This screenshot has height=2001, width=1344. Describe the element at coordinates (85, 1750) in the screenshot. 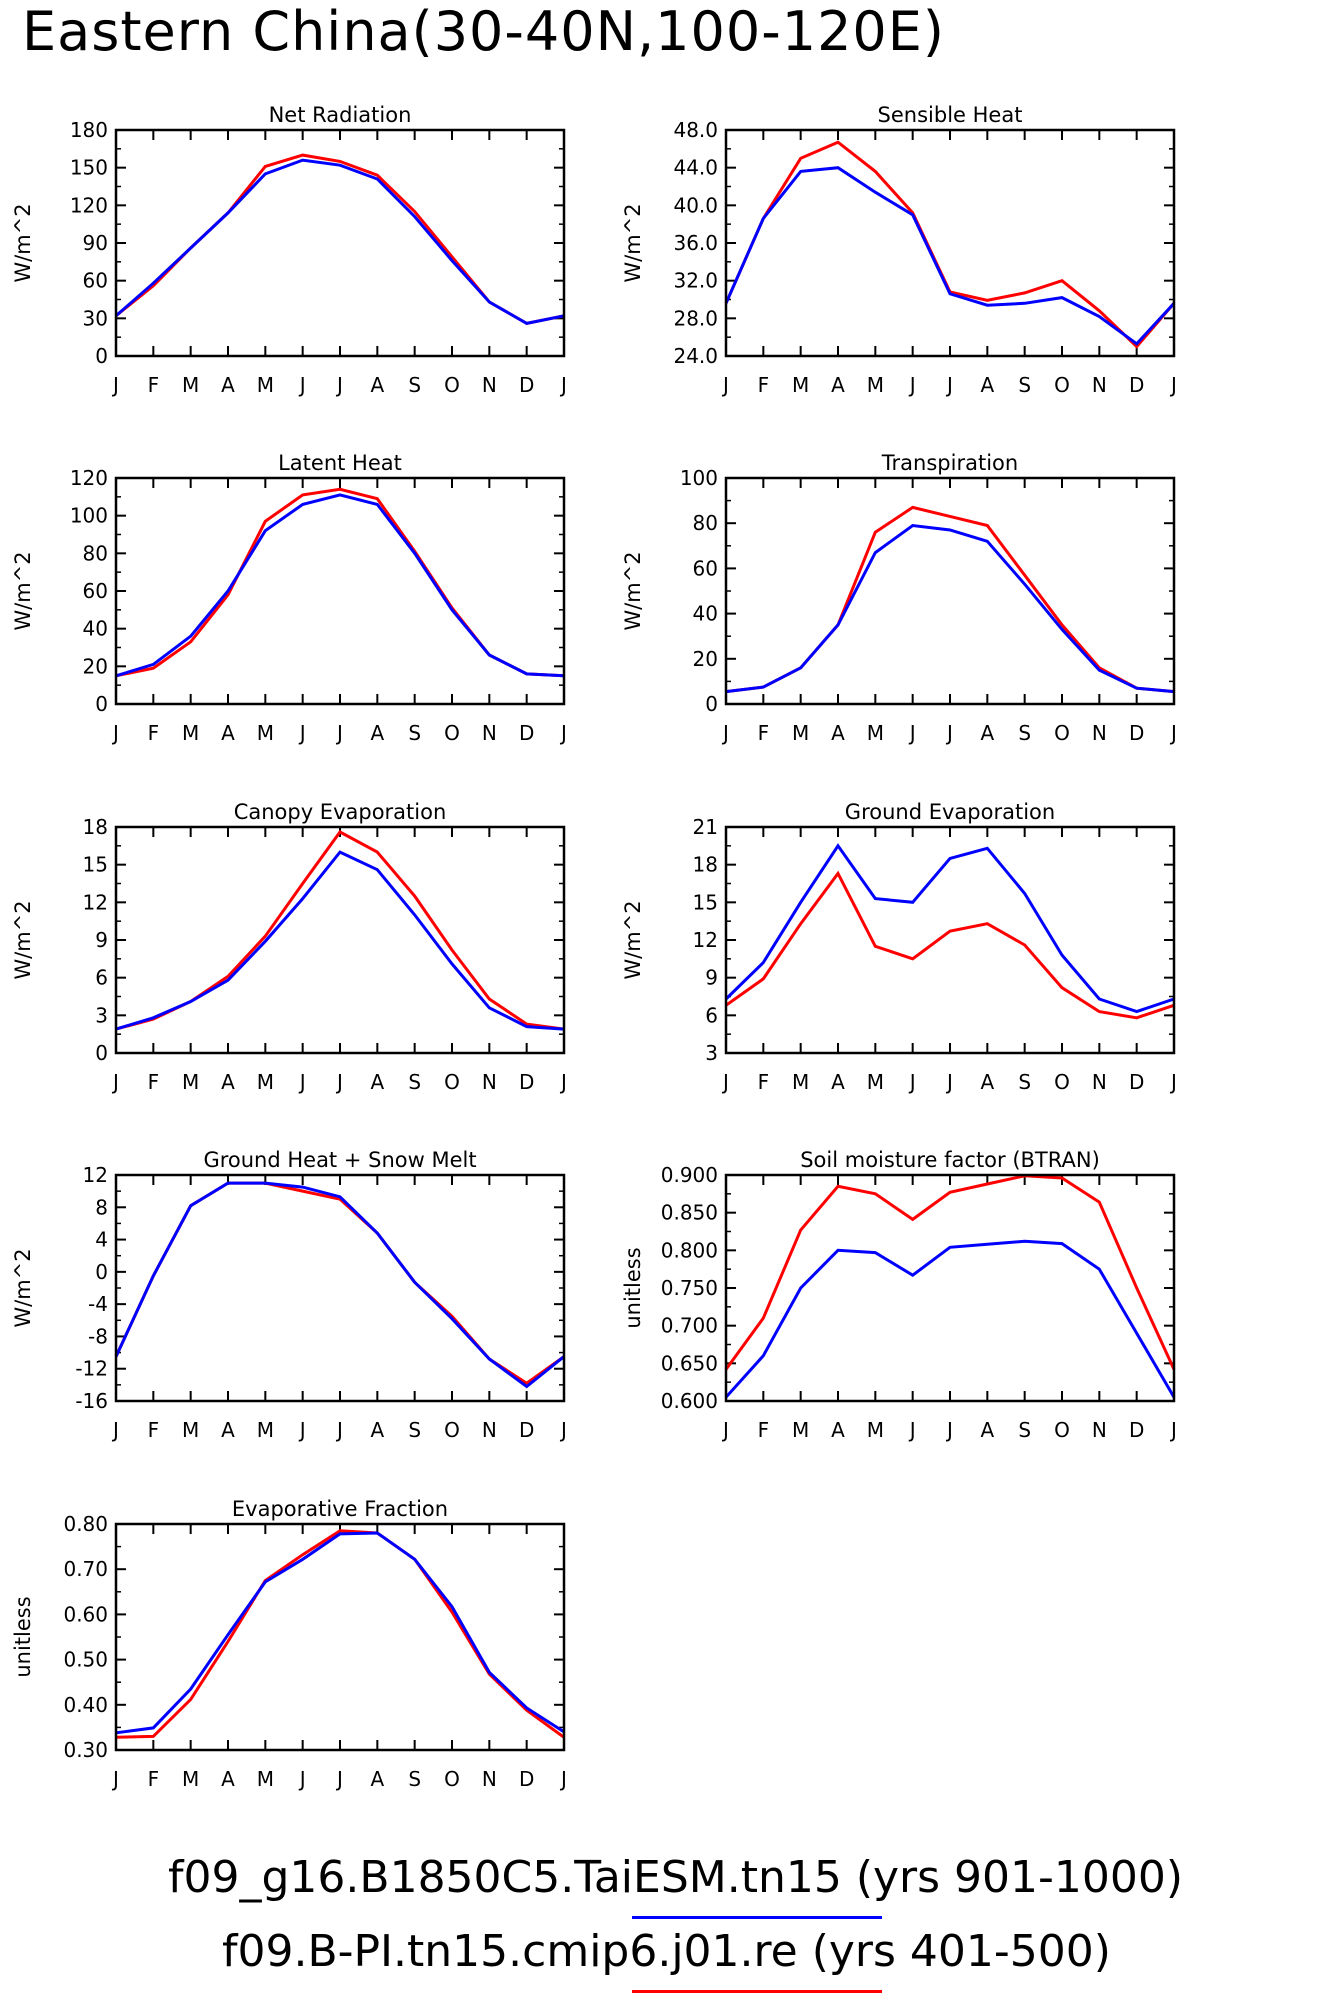

I see `y-tick-label: 0.30` at that location.